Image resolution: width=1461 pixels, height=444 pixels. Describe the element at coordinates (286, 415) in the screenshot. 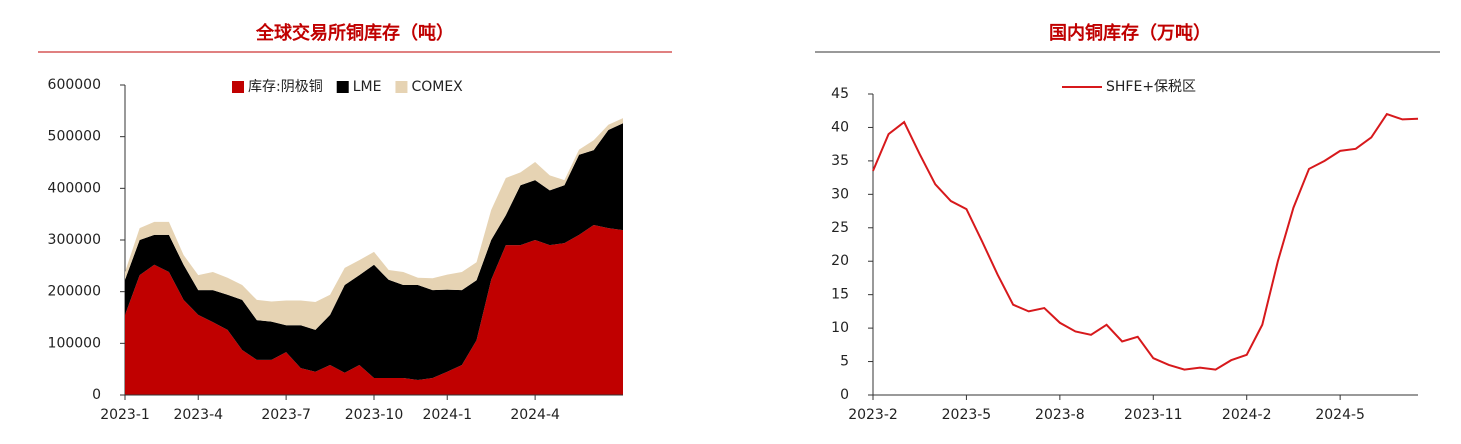

I see `x-tick-label: 2023-7` at that location.